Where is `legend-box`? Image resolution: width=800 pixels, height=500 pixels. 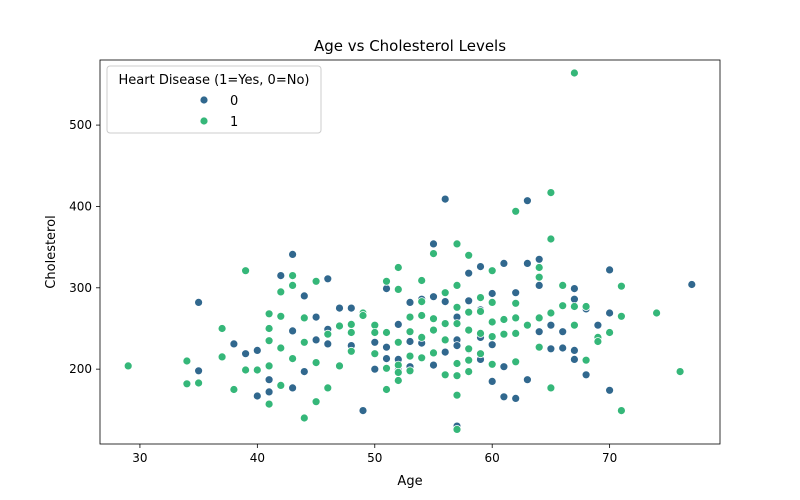 legend-box is located at coordinates (214, 99).